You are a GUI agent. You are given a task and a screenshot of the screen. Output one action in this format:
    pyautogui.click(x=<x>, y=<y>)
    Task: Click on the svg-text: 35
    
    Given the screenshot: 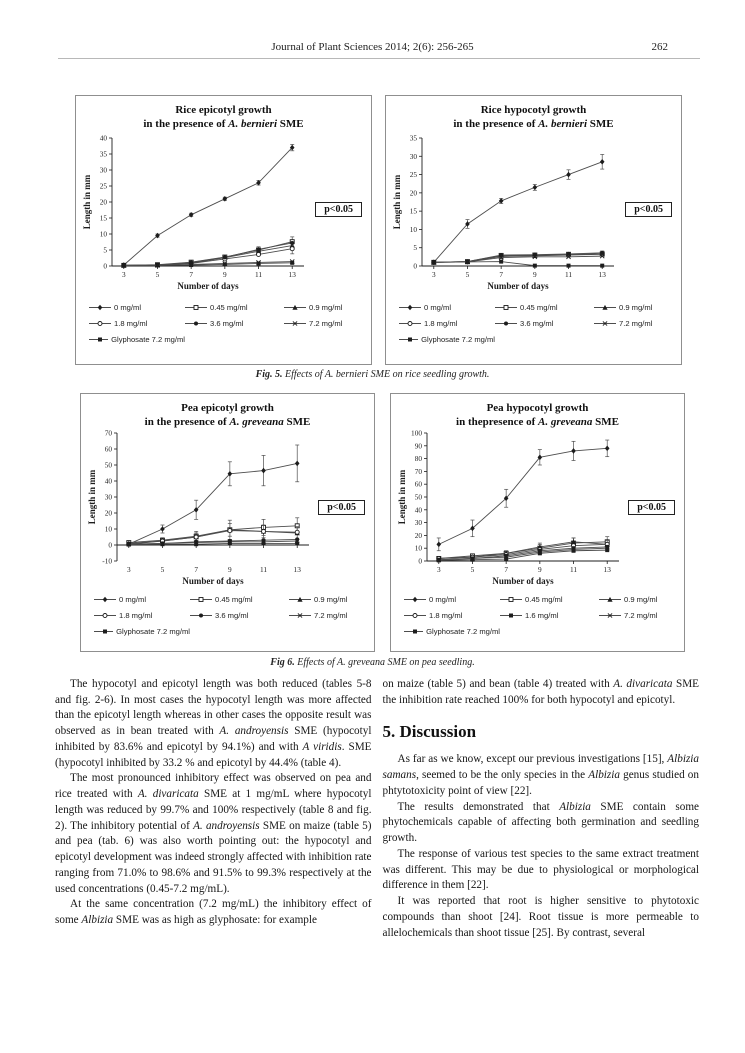 What is the action you would take?
    pyautogui.click(x=104, y=154)
    